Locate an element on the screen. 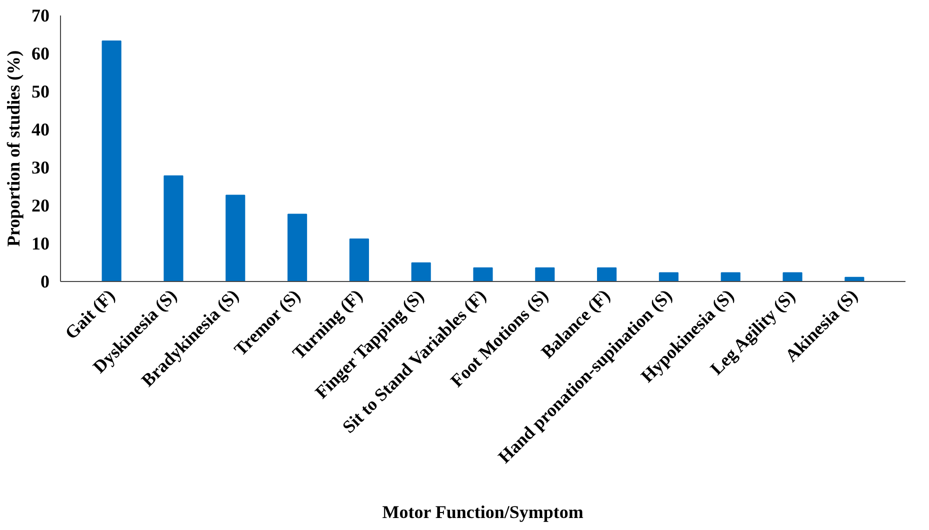 The height and width of the screenshot is (530, 929). y-tick-label: 70 is located at coordinates (41, 16).